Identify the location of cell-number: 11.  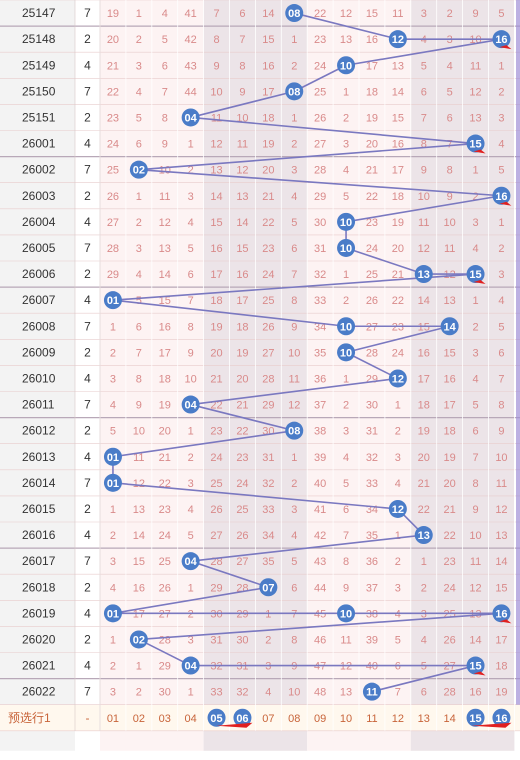
(216, 118).